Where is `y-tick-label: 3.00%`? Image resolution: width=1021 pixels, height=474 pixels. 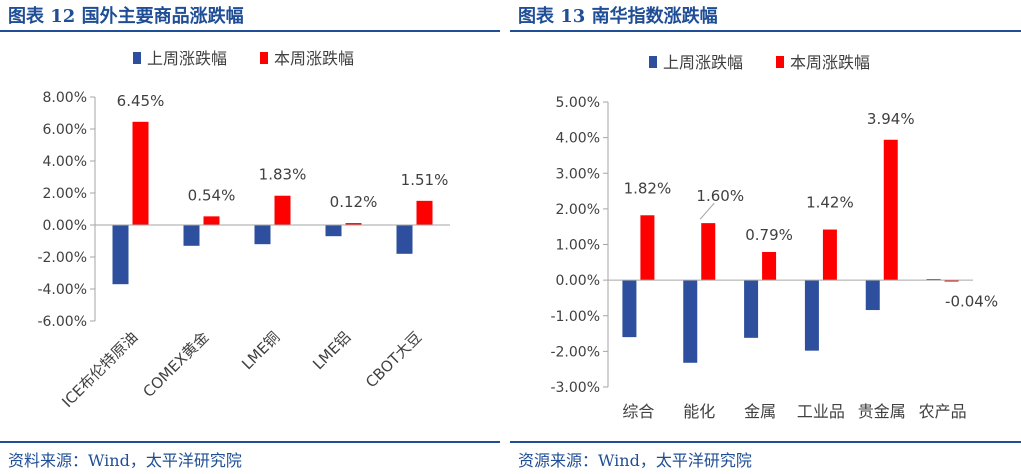
y-tick-label: 3.00% is located at coordinates (578, 174).